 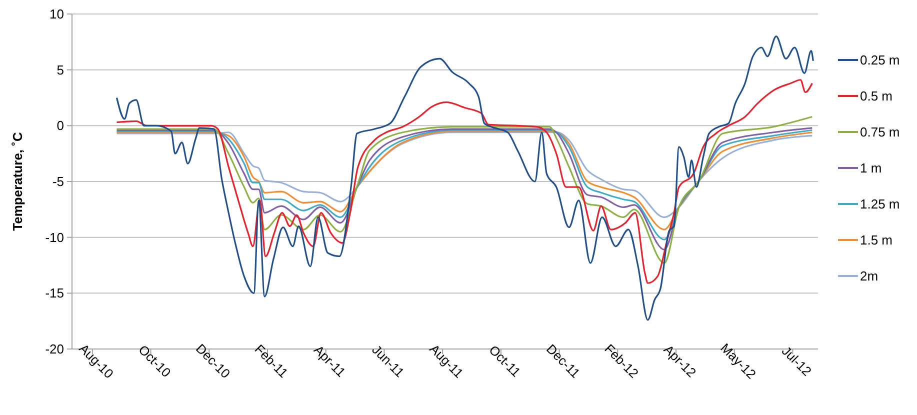 What do you see at coordinates (54, 349) in the screenshot?
I see `y-tick-label: -20` at bounding box center [54, 349].